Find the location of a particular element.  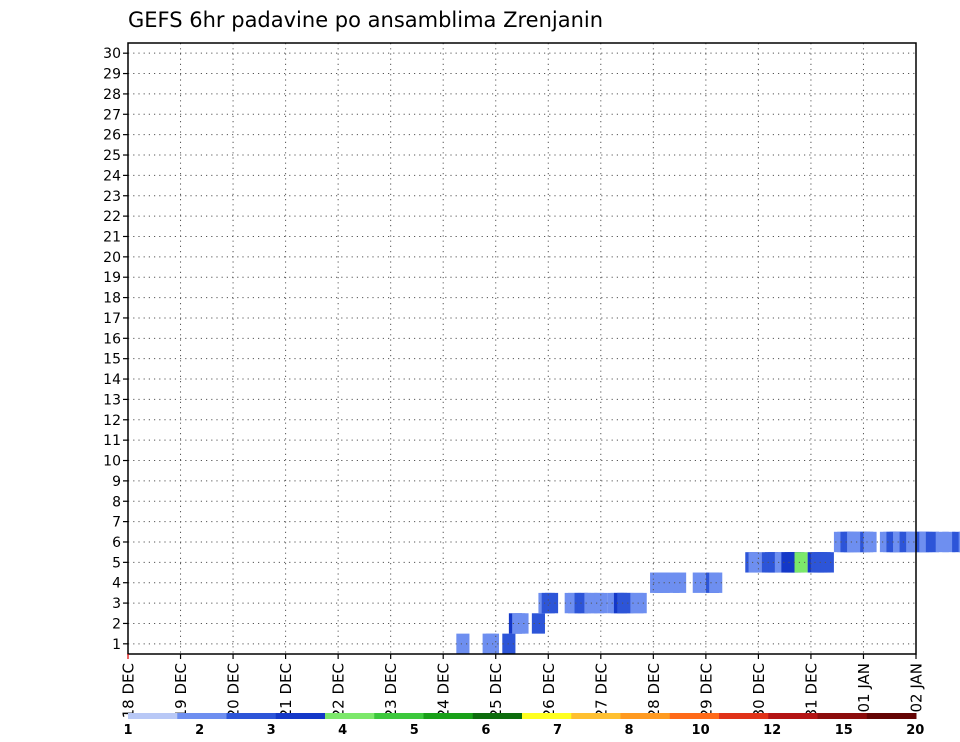

y-tick-label: 15 is located at coordinates (112, 360).